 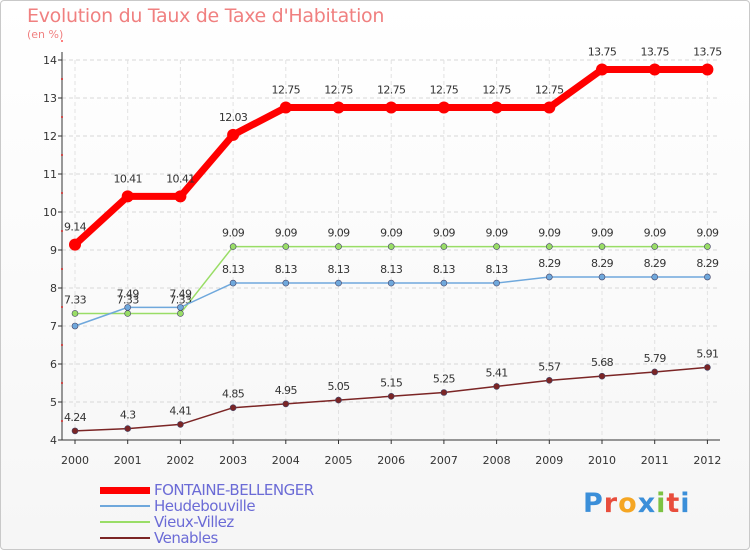 What do you see at coordinates (673, 503) in the screenshot?
I see `logo-letter: t` at bounding box center [673, 503].